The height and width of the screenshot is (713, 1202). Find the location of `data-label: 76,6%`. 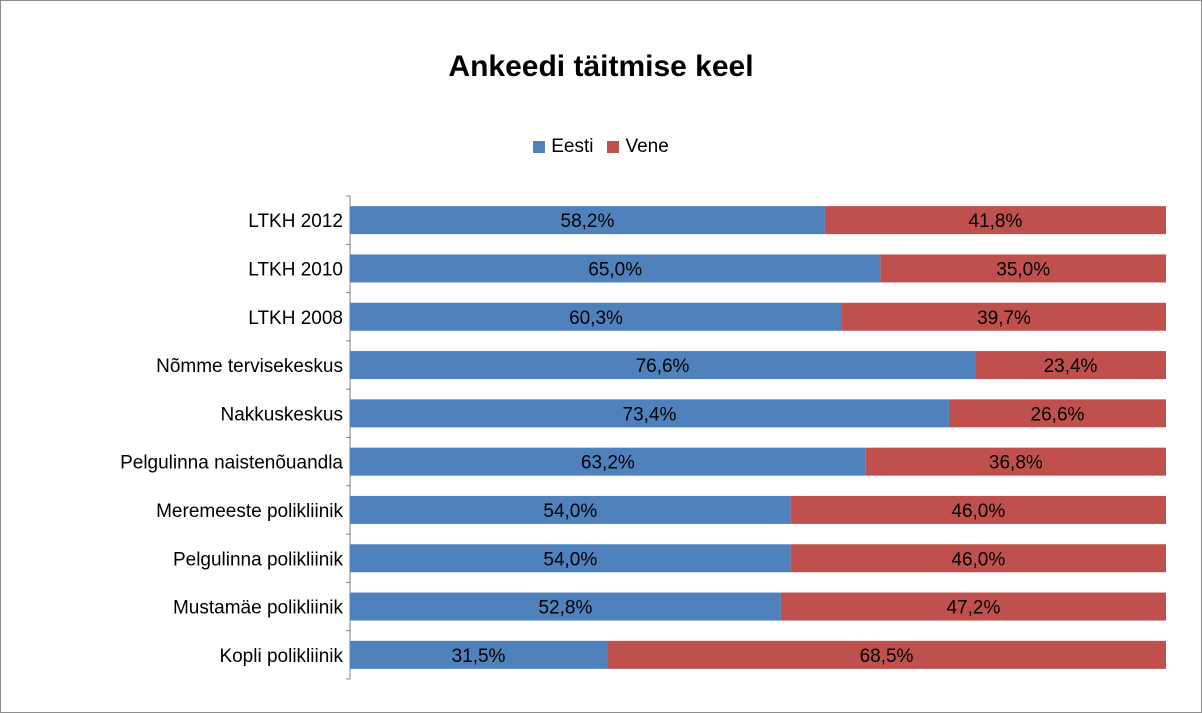

data-label: 76,6% is located at coordinates (663, 366).